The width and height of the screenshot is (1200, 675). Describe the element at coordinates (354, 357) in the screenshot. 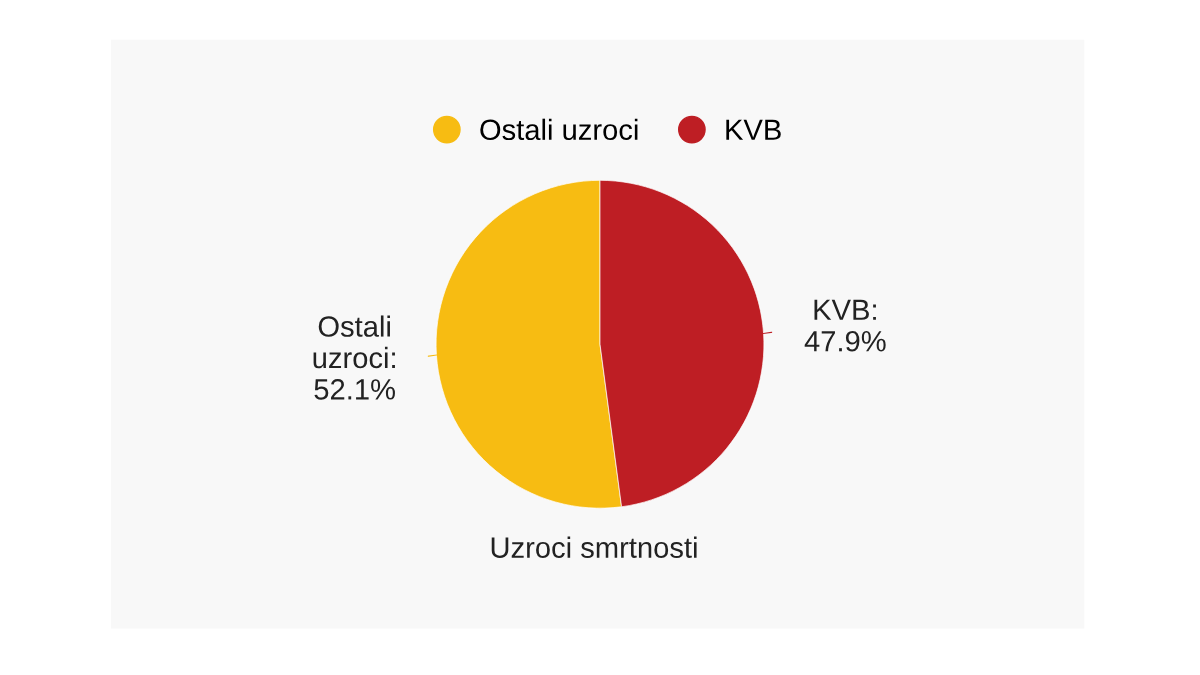

I see `data-label: Ostali uzroci: 52.1%` at that location.